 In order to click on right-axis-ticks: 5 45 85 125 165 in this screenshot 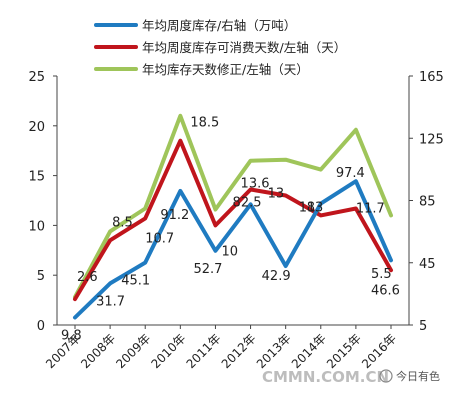, I will do `click(426, 202)`.